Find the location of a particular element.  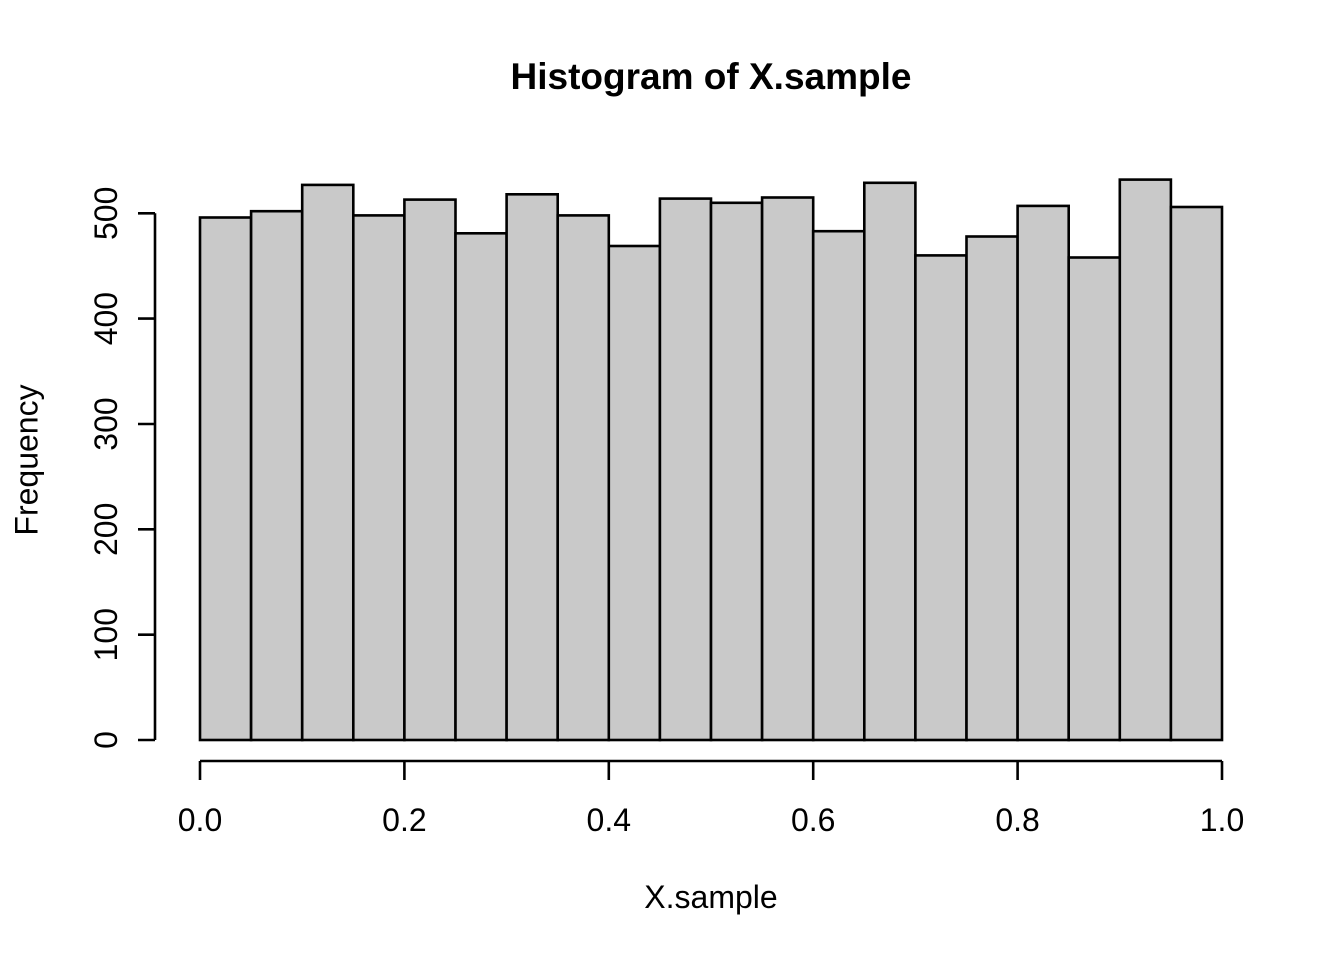

x-tick-label: 0.6 is located at coordinates (813, 820).